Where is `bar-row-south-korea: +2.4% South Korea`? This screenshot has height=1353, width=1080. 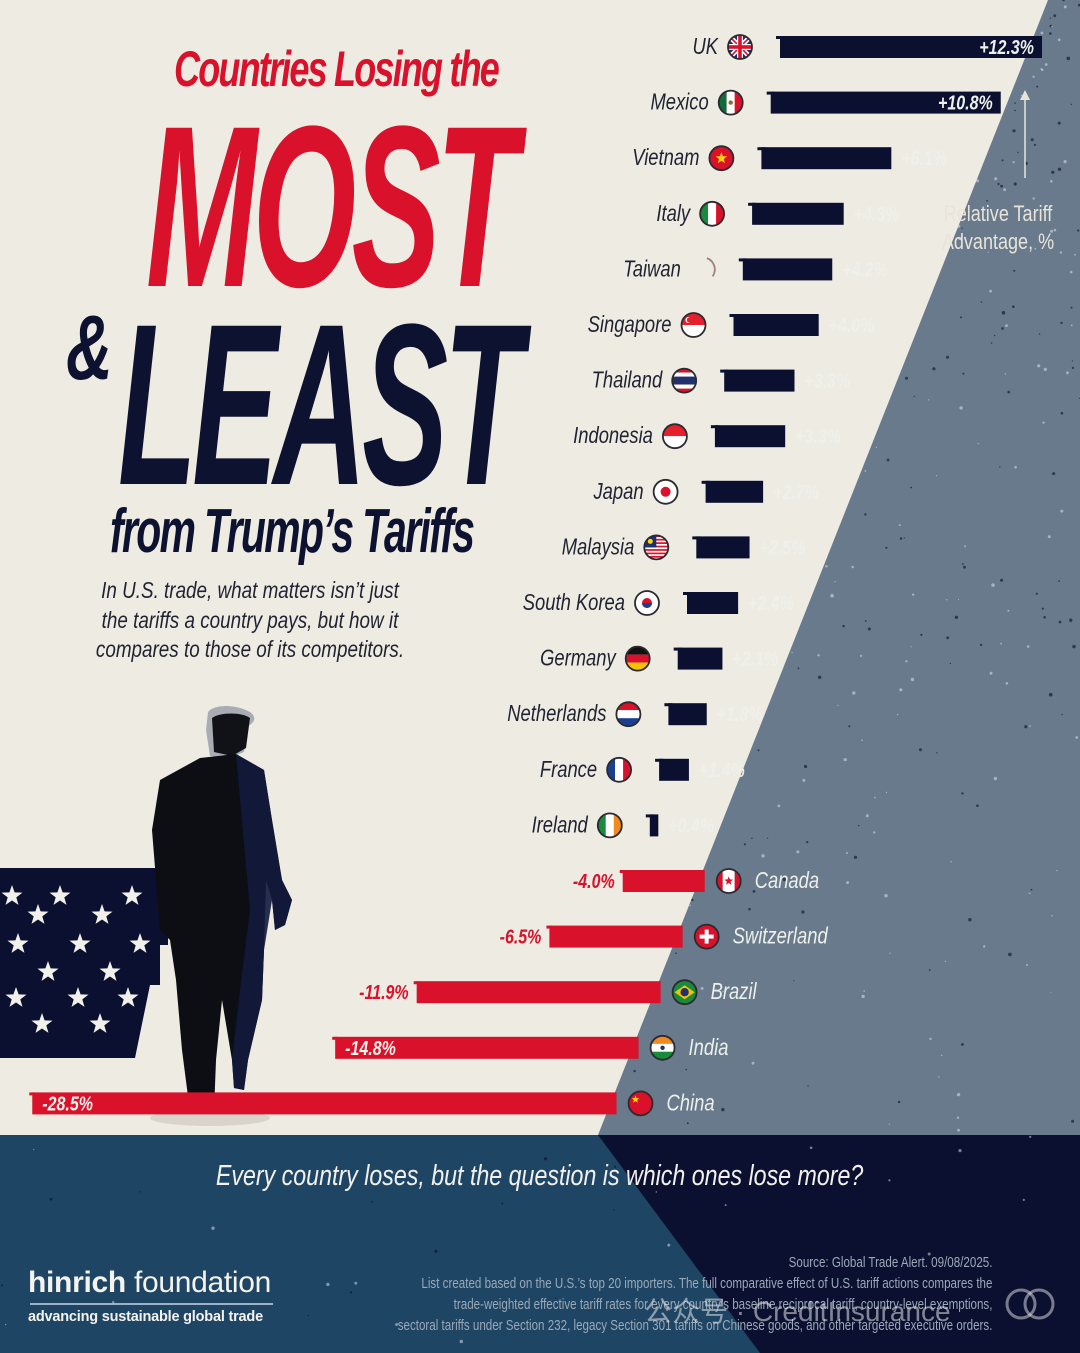
bar-row-south-korea: +2.4% South Korea is located at coordinates (658, 603).